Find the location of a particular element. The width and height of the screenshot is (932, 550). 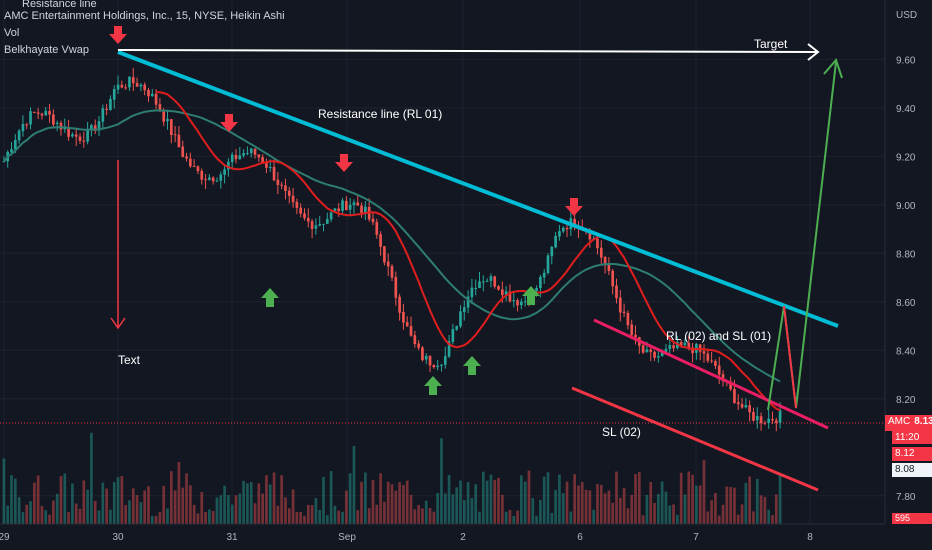

indicator-vol-label: Vol is located at coordinates (12, 33).